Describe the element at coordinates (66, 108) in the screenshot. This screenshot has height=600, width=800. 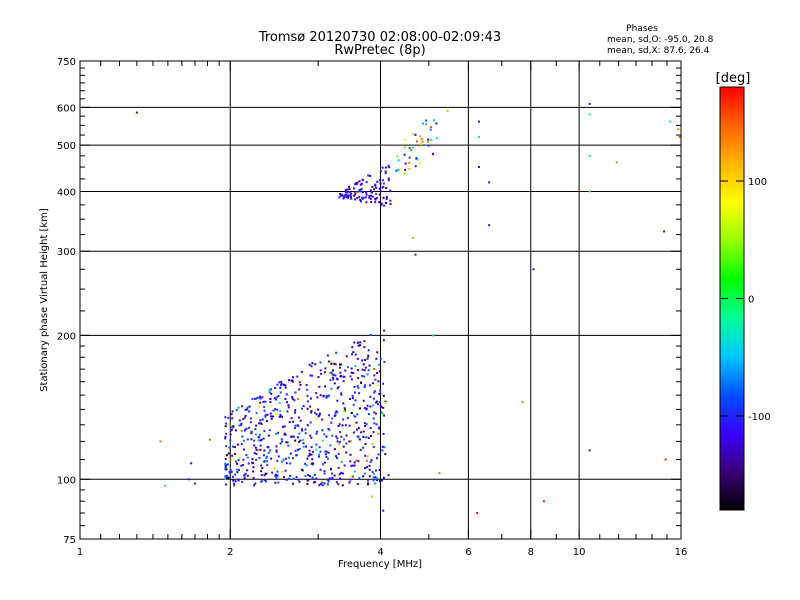
I see `y-tick-label-600: 600` at that location.